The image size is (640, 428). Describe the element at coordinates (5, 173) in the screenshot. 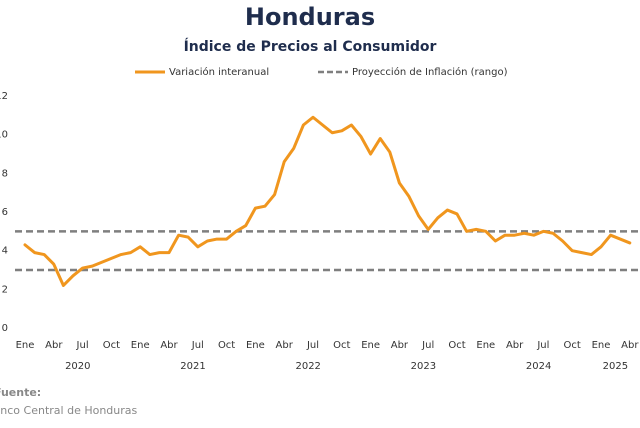

I see `y-tick-label: 8` at that location.